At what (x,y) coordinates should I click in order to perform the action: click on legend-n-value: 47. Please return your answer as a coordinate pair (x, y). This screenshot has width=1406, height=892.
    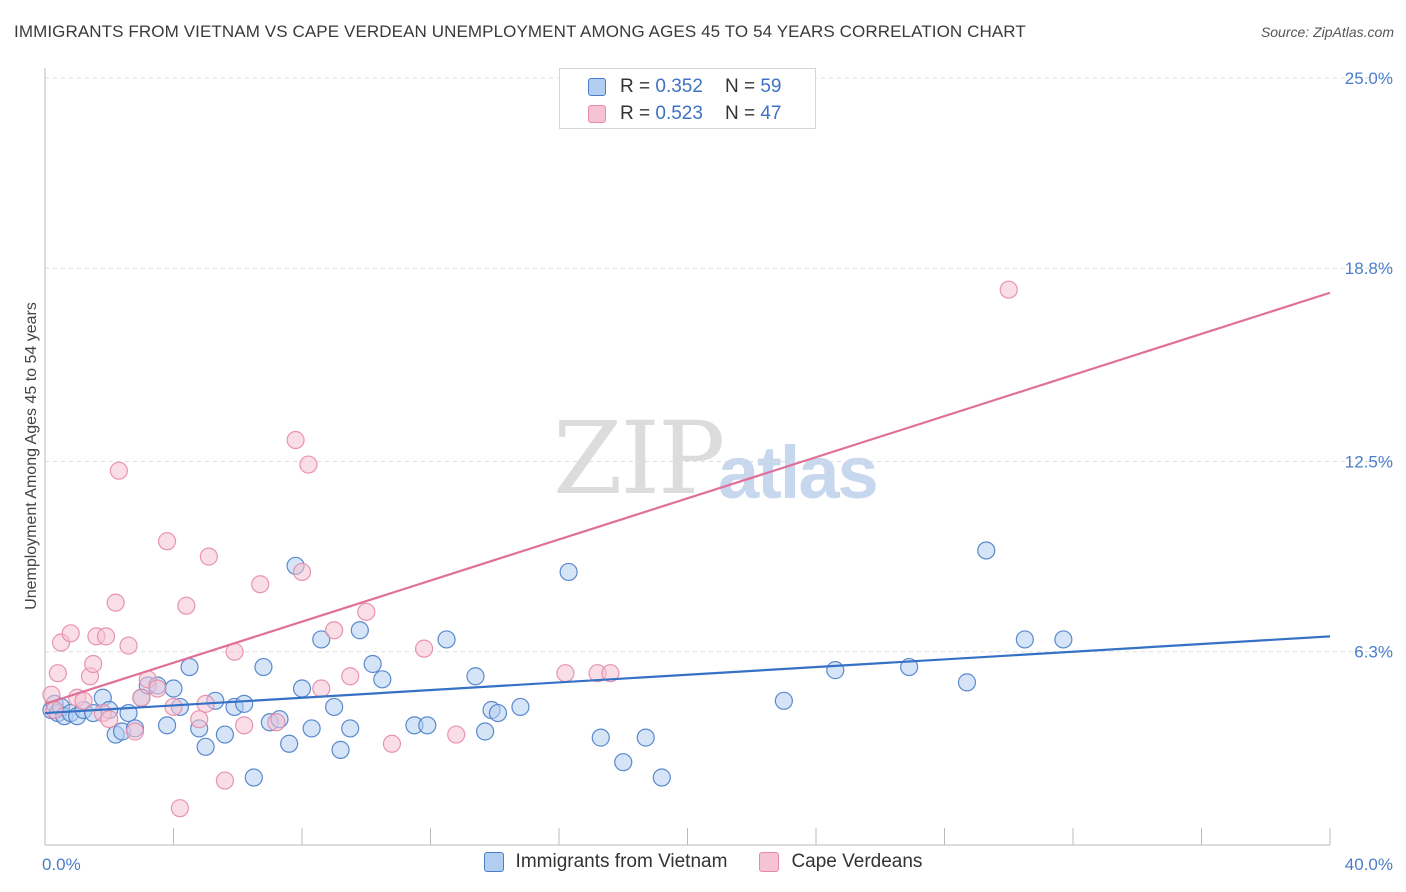
    Looking at the image, I should click on (771, 113).